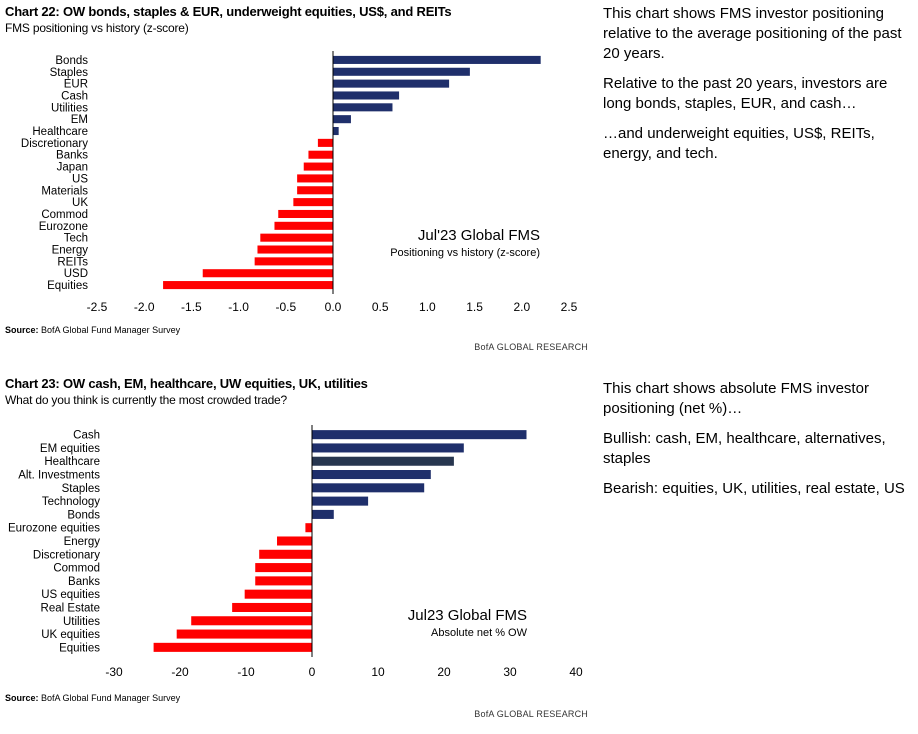 The width and height of the screenshot is (918, 734). I want to click on bar-em, so click(342, 119).